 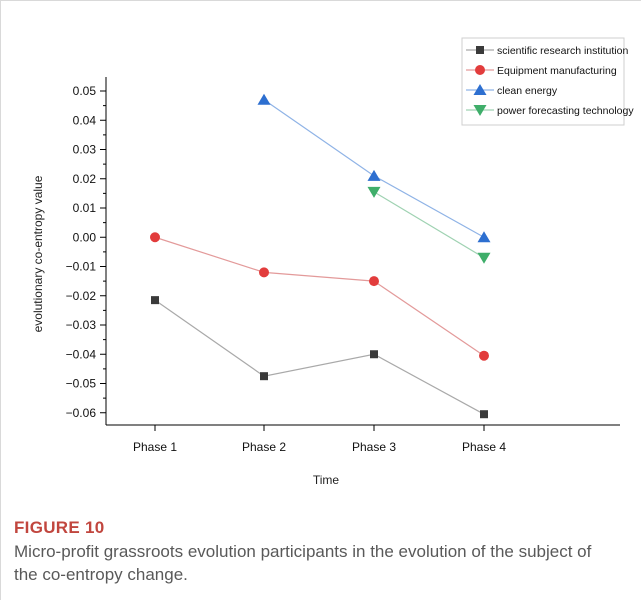 What do you see at coordinates (562, 51) in the screenshot?
I see `legend-label: scientific research institution` at bounding box center [562, 51].